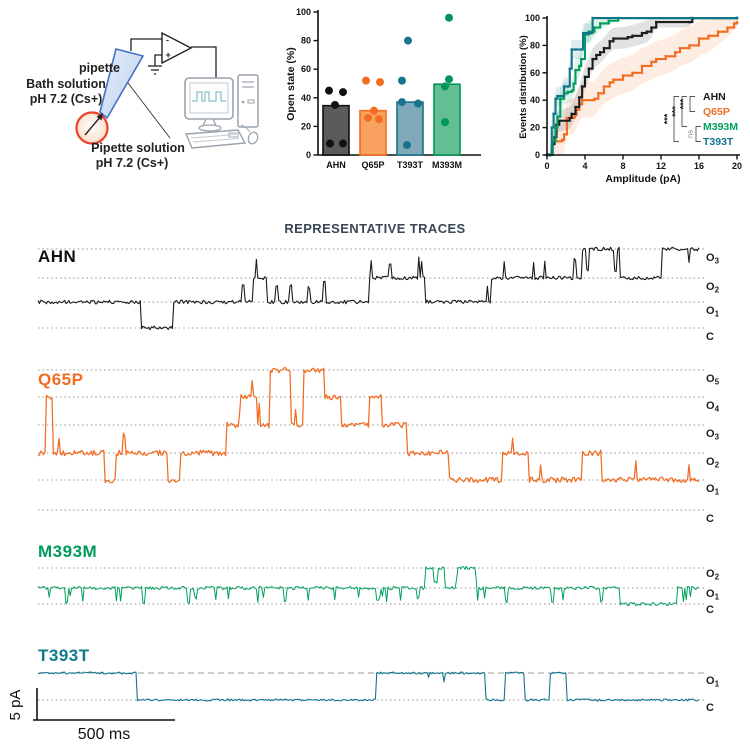 Image resolution: width=750 pixels, height=747 pixels. I want to click on screen-trace-icon, so click(209, 96).